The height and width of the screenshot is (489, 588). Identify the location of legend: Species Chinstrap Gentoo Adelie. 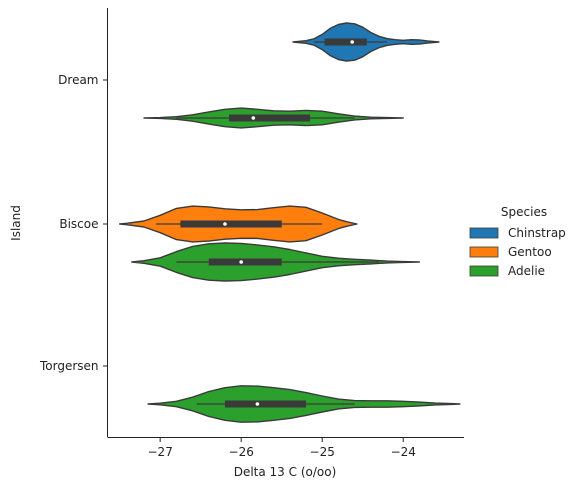
(517, 241).